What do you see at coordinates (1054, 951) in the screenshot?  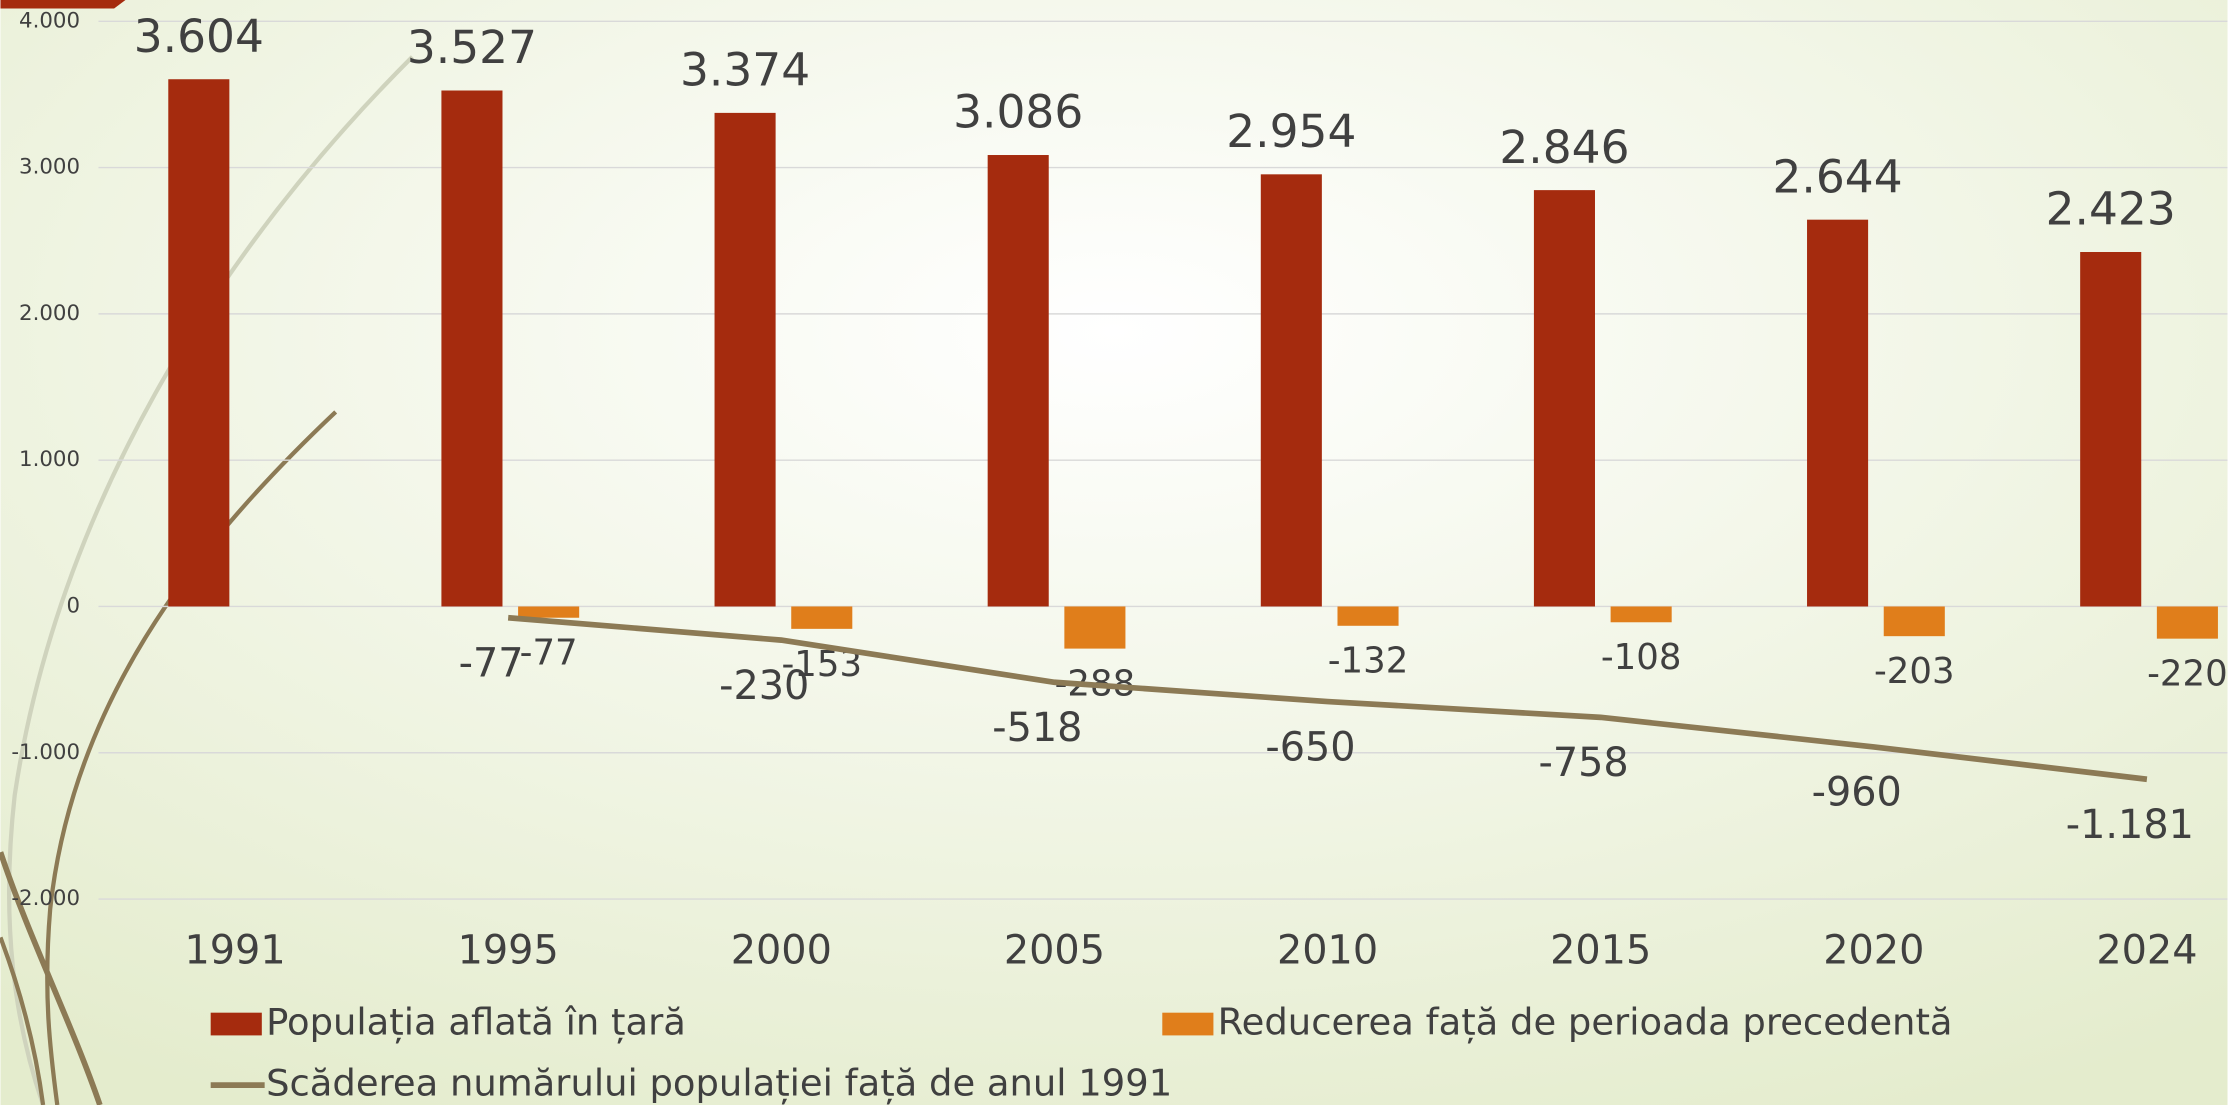 I see `x-tick-label: 2005` at bounding box center [1054, 951].